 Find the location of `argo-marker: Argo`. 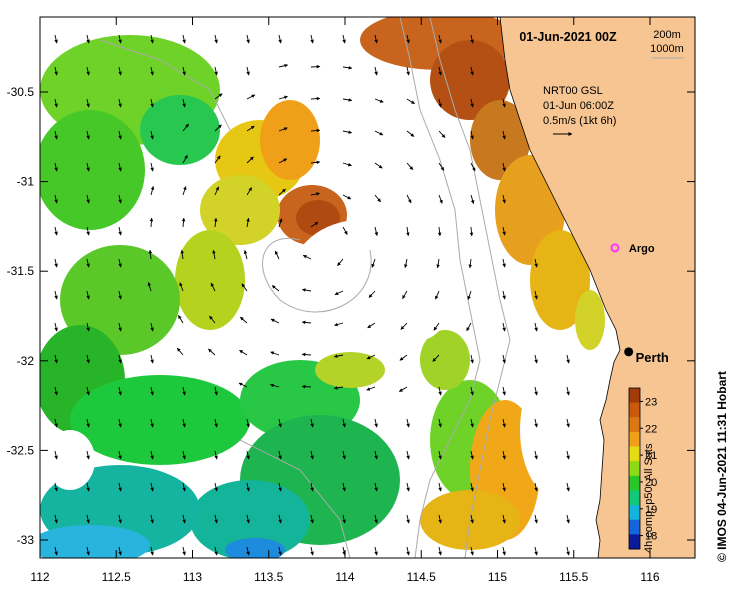

argo-marker: Argo is located at coordinates (632, 249).